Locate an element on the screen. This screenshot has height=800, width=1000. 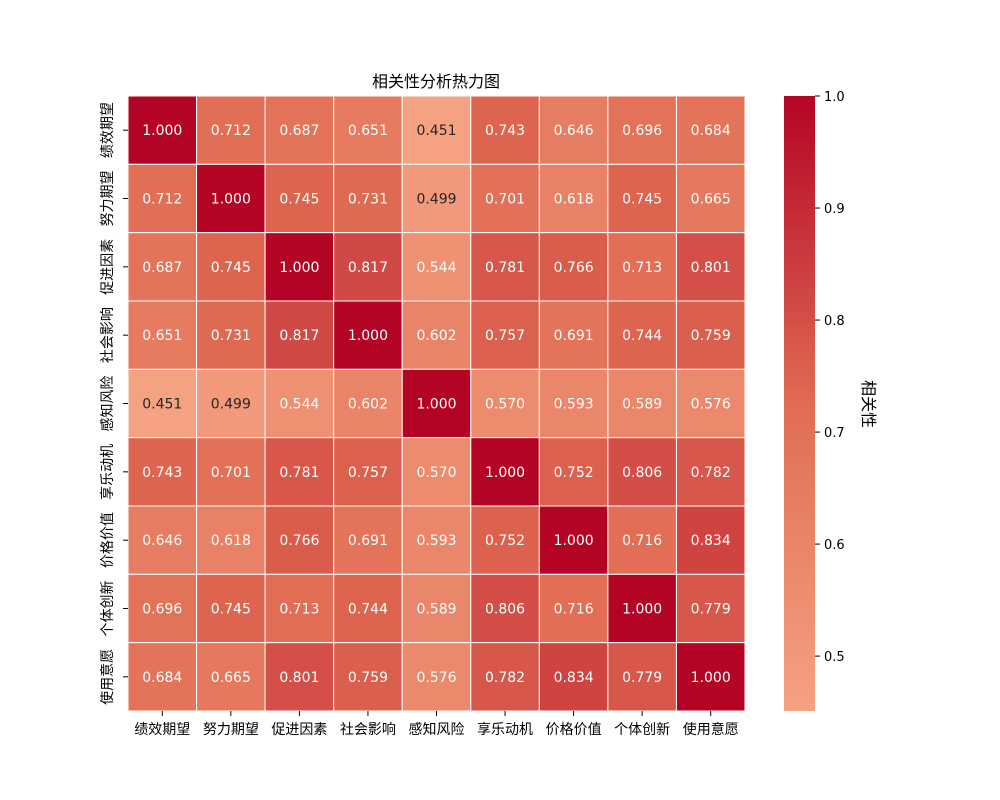
cell-value-label: 0.499 is located at coordinates (436, 200).